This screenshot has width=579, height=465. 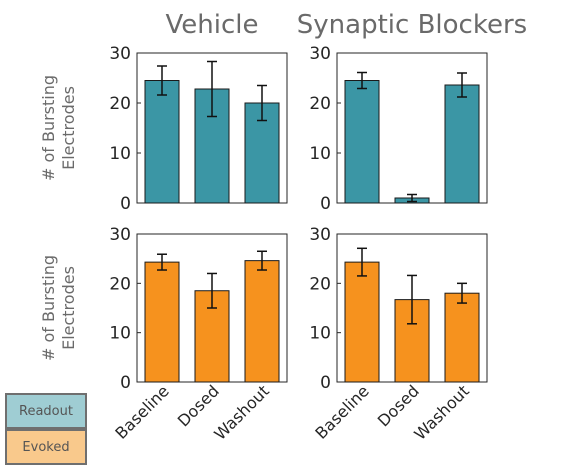 What do you see at coordinates (46, 447) in the screenshot?
I see `legend-evoked: Evoked` at bounding box center [46, 447].